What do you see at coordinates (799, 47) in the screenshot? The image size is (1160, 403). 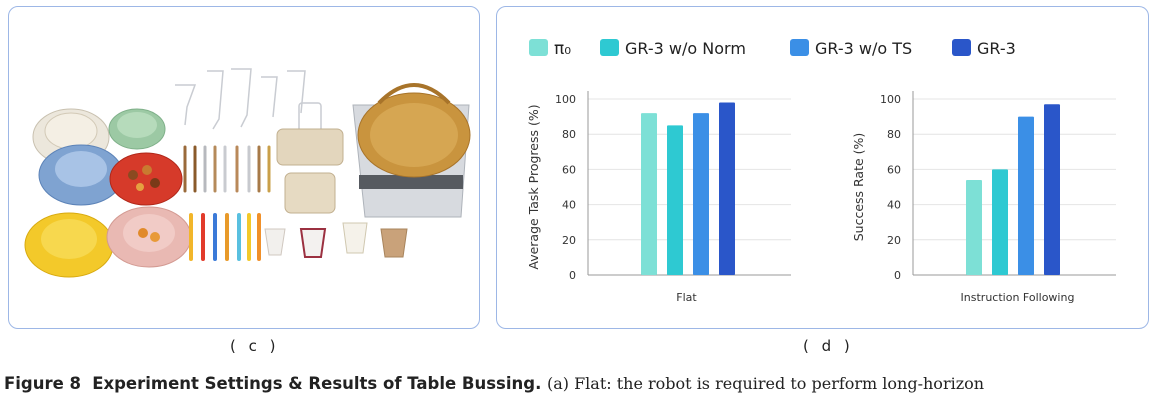 I see `legend-swatch-gr3-wo-ts` at bounding box center [799, 47].